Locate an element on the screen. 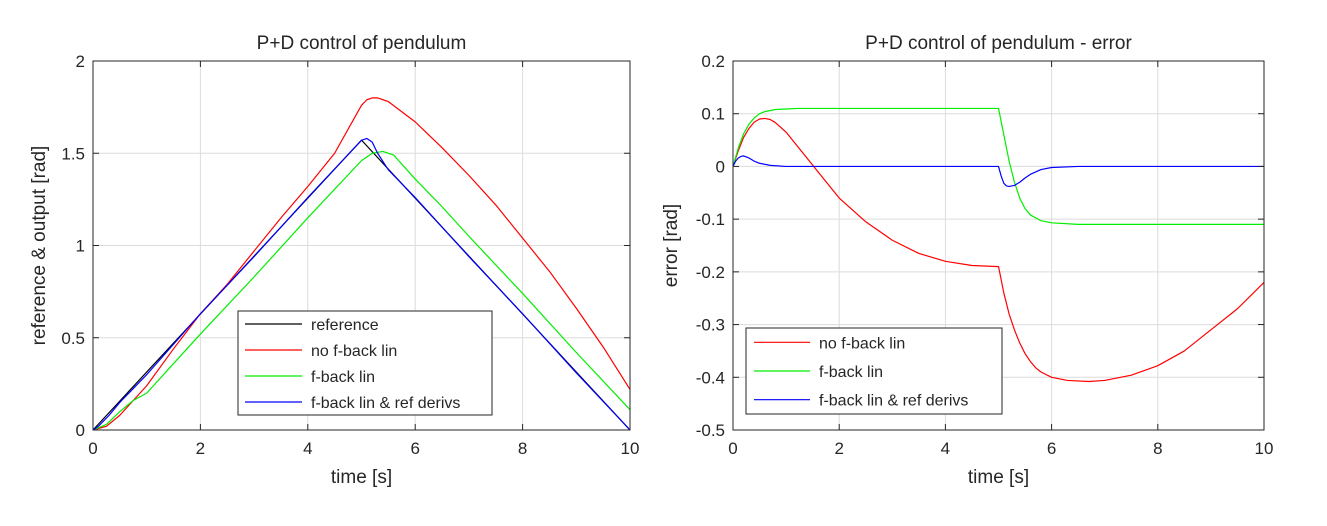 The image size is (1327, 526). legend-label-1: reference is located at coordinates (345, 325).